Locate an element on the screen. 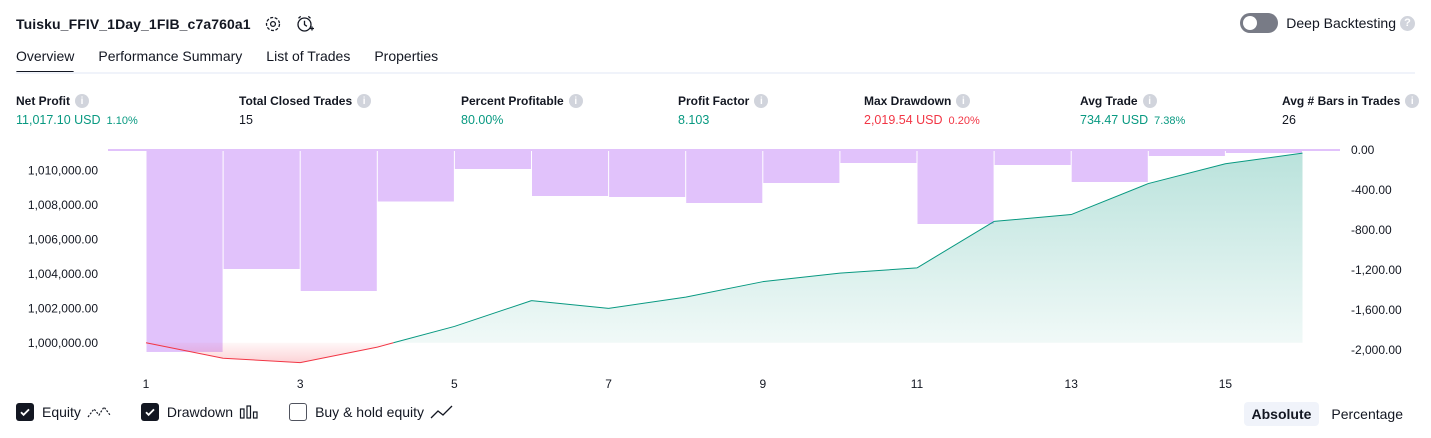 This screenshot has height=438, width=1431. stat-percent: 7.38% is located at coordinates (1170, 121).